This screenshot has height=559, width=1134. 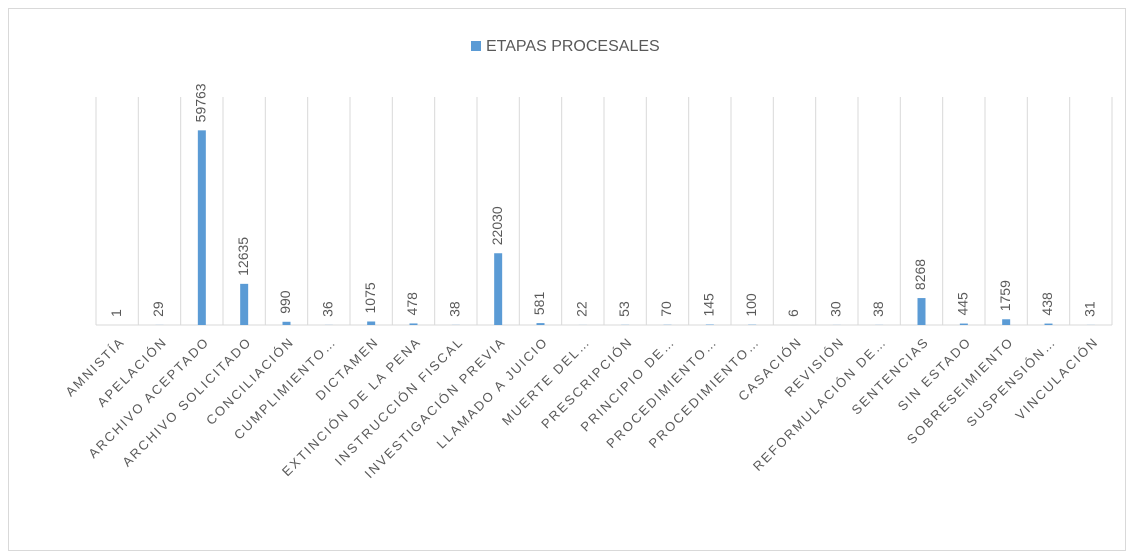 I want to click on legend-swatch, so click(x=476, y=46).